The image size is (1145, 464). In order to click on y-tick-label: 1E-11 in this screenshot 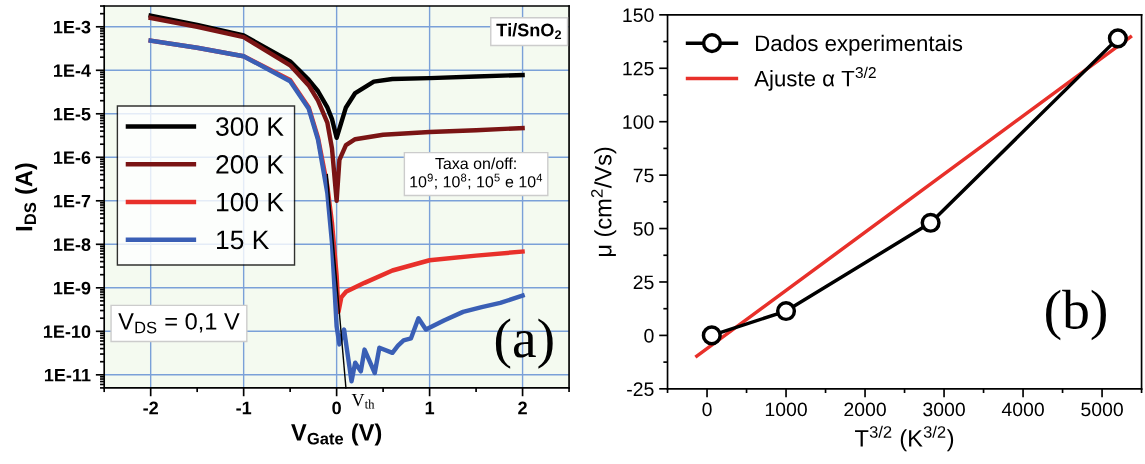, I will do `click(67, 375)`.